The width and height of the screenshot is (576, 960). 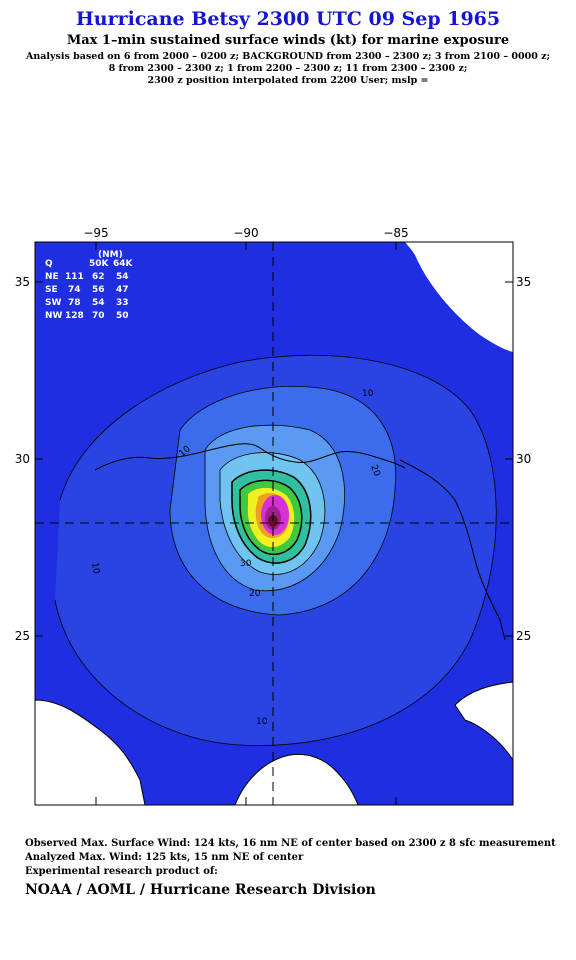 I want to click on contour-label: 30, so click(x=246, y=564).